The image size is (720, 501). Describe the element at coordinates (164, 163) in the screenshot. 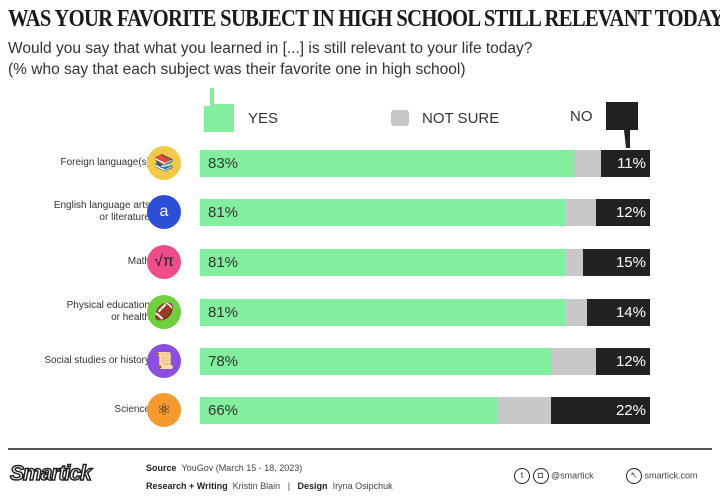

I see `books-icon: 📚` at that location.